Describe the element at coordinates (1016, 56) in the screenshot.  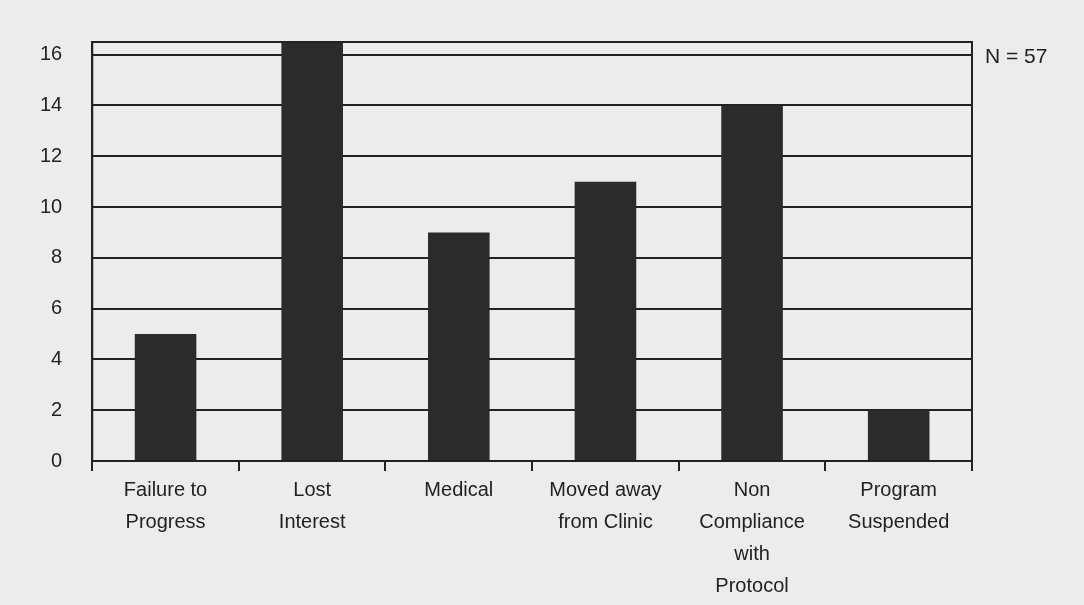
I see `text: N = 57` at that location.